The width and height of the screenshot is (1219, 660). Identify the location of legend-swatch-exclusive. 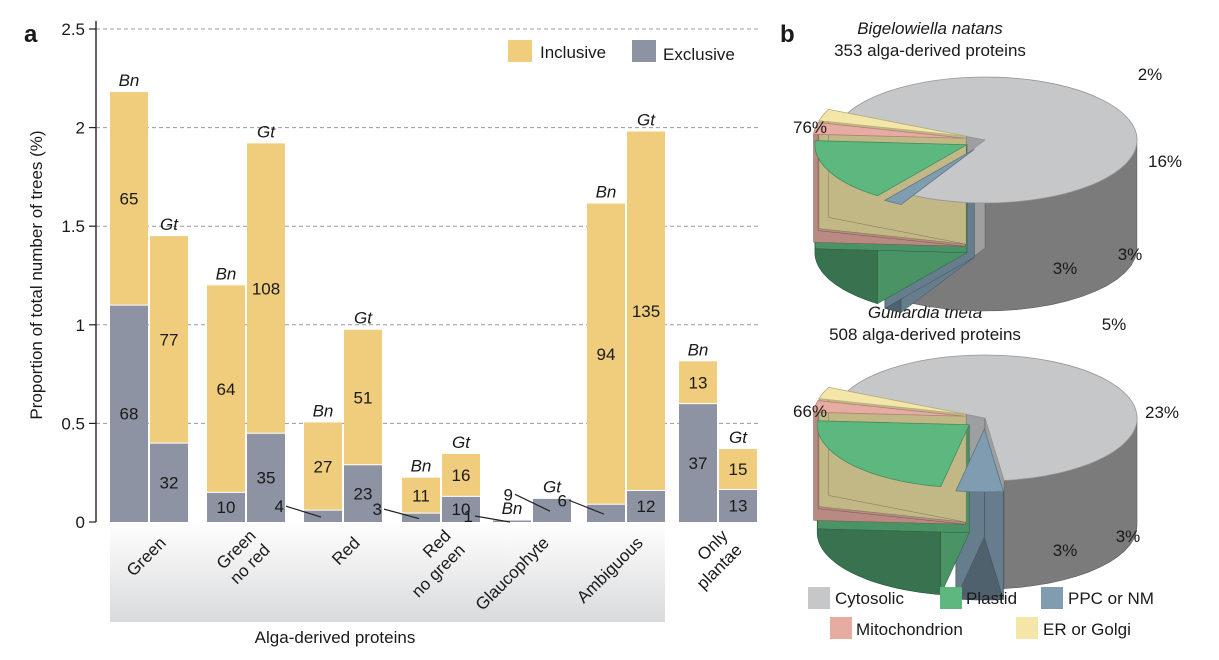
(644, 51).